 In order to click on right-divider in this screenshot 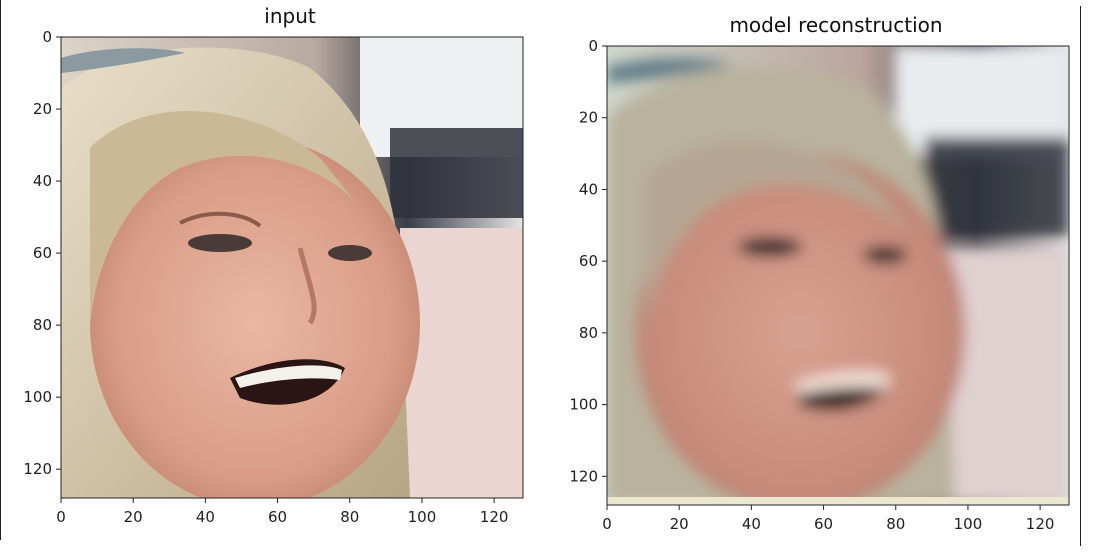, I will do `click(1080, 276)`.